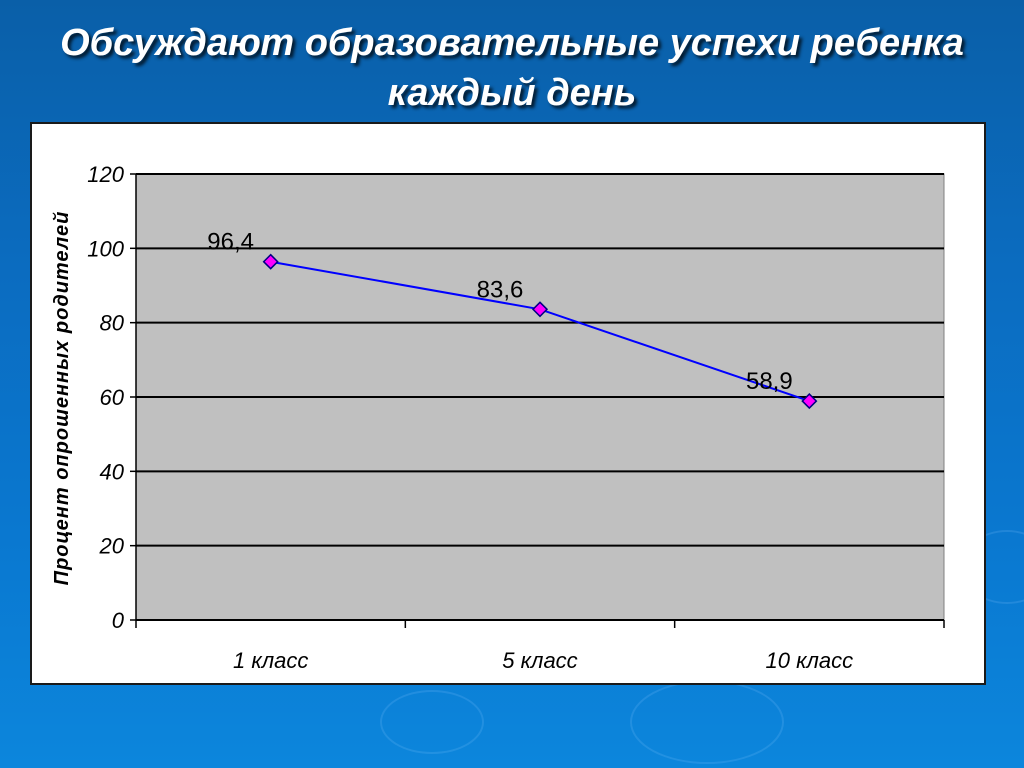  I want to click on y-tick-label: 0, so click(118, 620).